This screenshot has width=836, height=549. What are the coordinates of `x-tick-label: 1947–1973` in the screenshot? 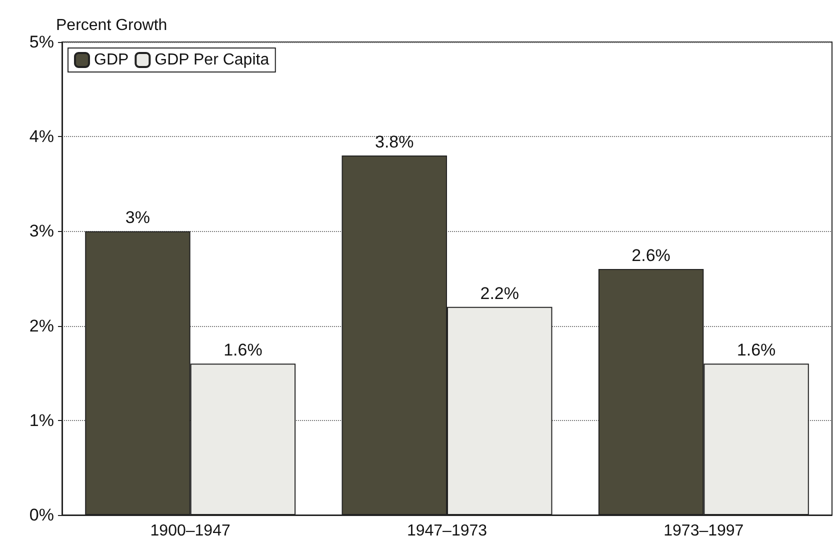 It's located at (447, 531).